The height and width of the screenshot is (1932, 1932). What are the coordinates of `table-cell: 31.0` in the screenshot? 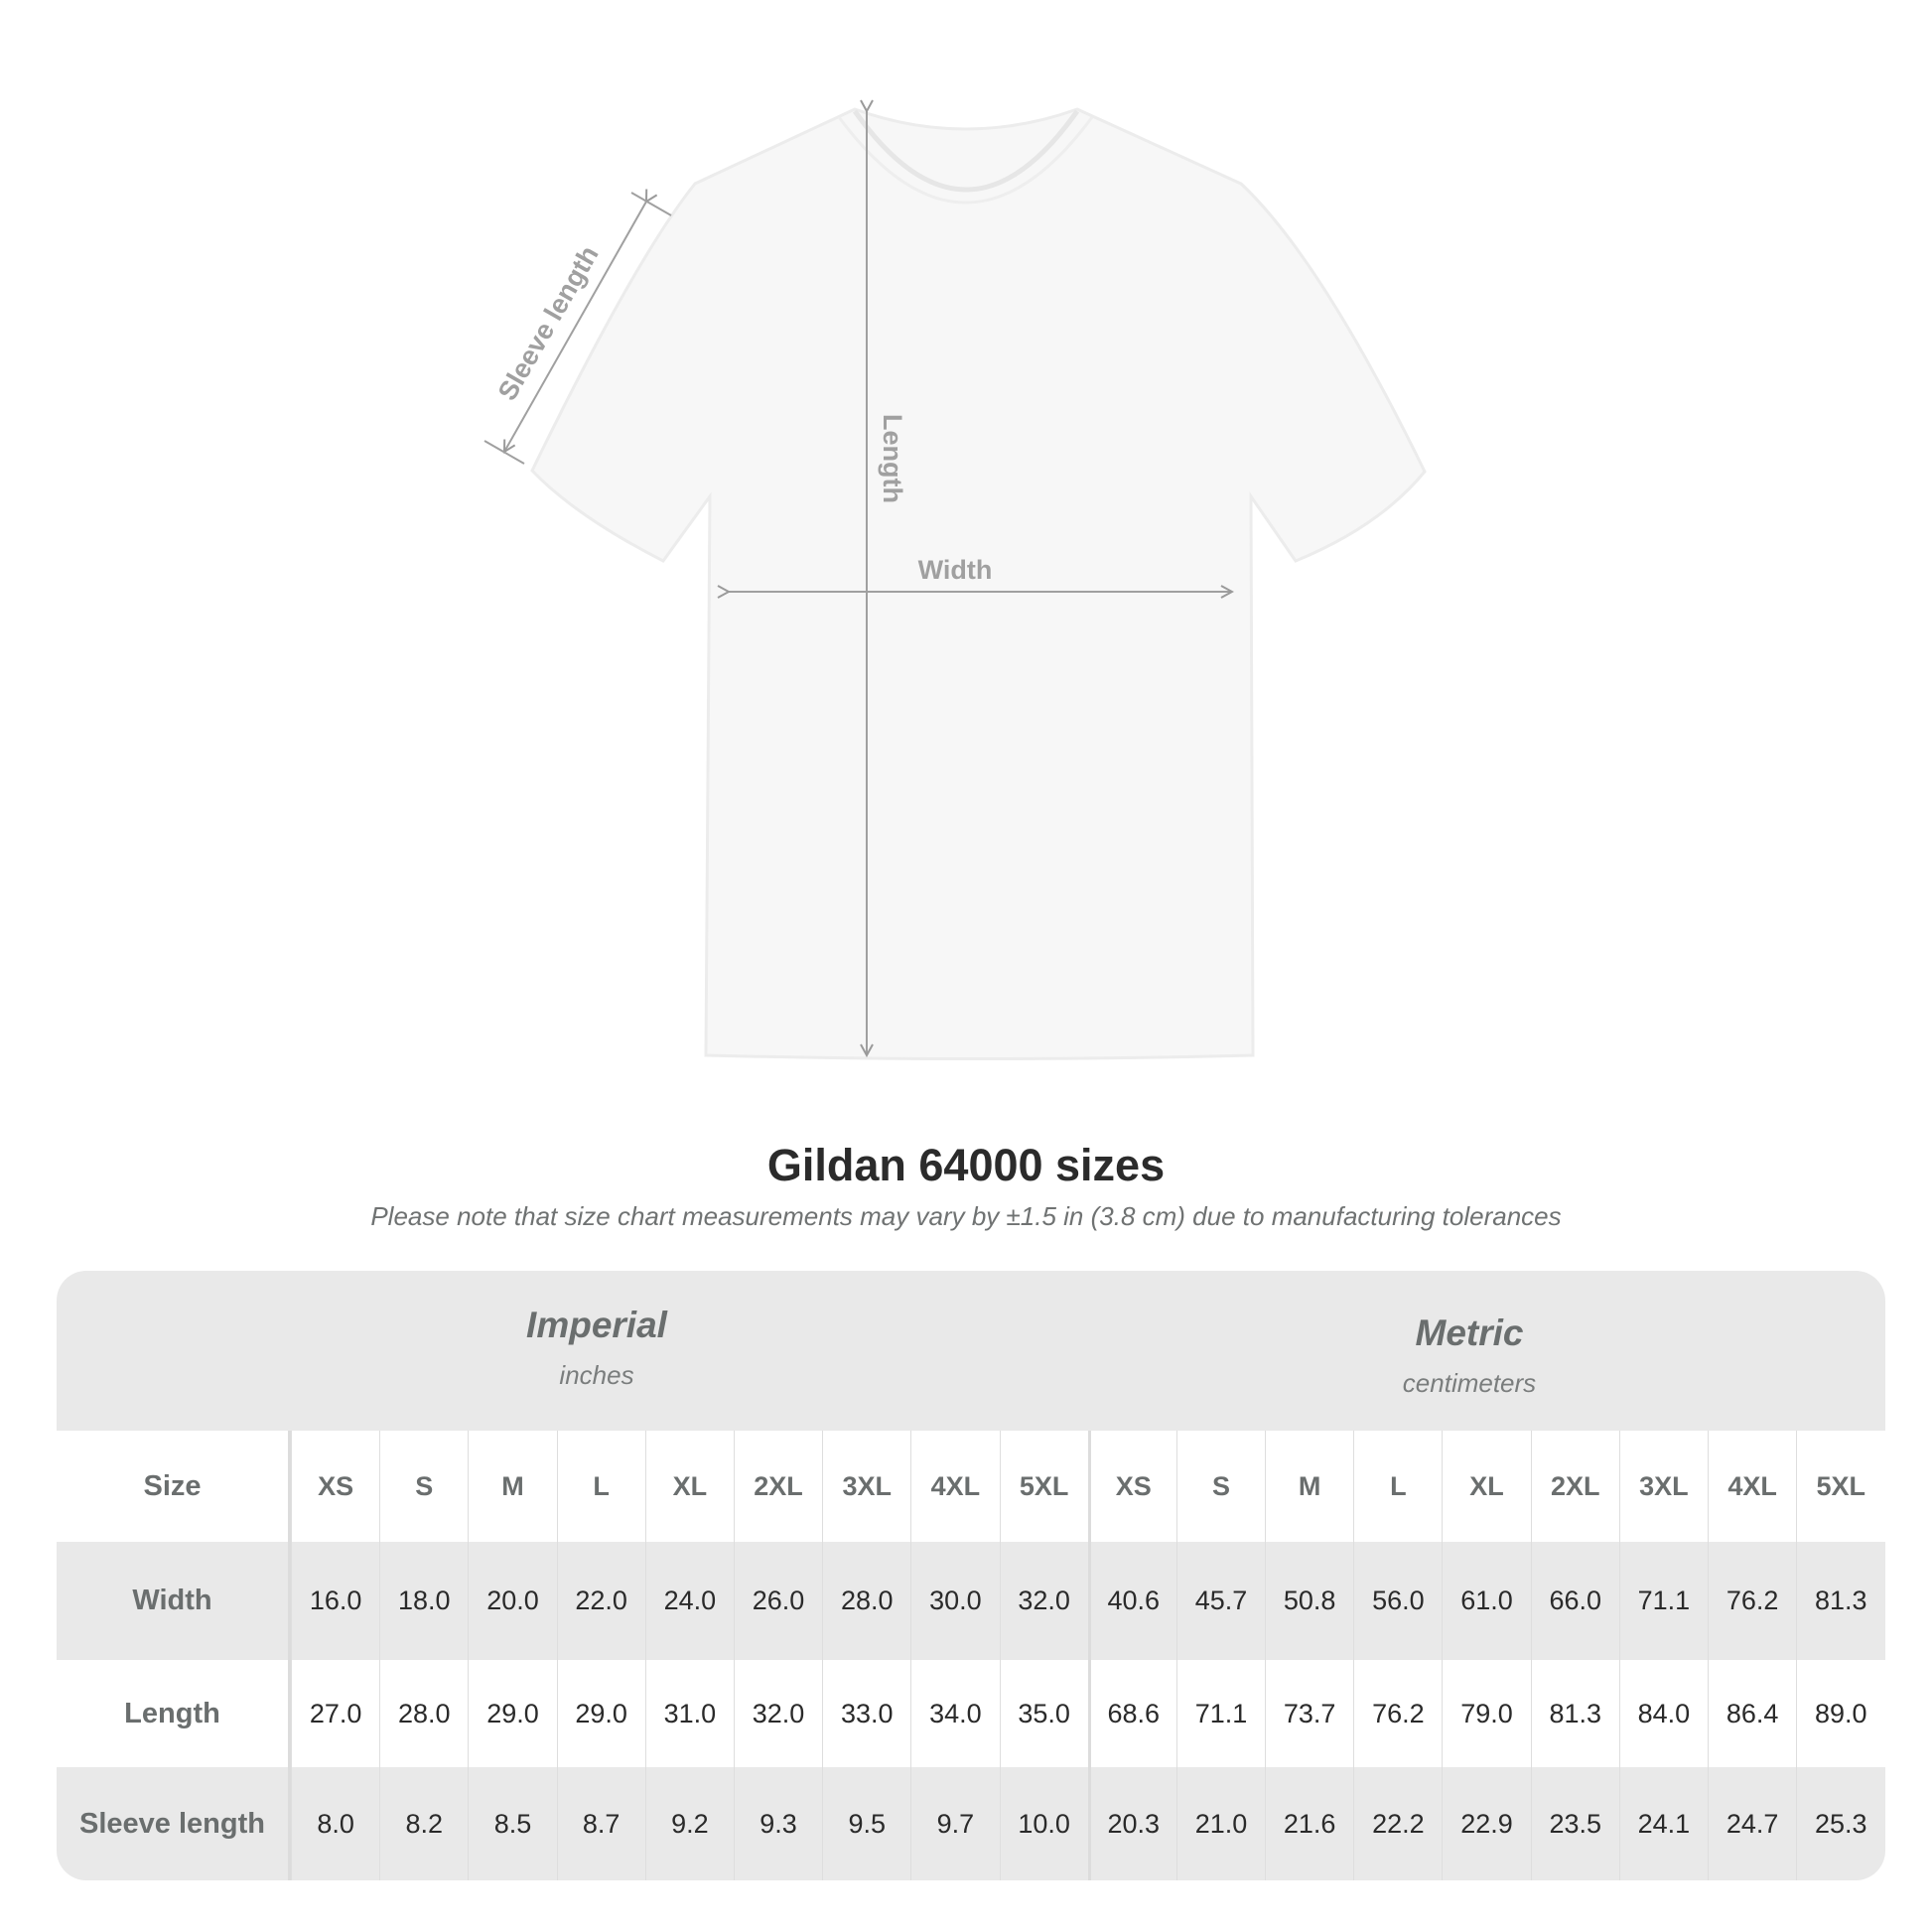 It's located at (689, 1714).